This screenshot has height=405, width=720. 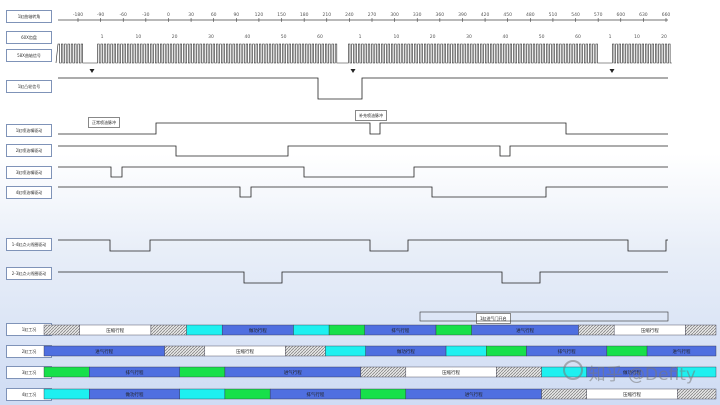 What do you see at coordinates (281, 15) in the screenshot?
I see `angle-tick-label: 150` at bounding box center [281, 15].